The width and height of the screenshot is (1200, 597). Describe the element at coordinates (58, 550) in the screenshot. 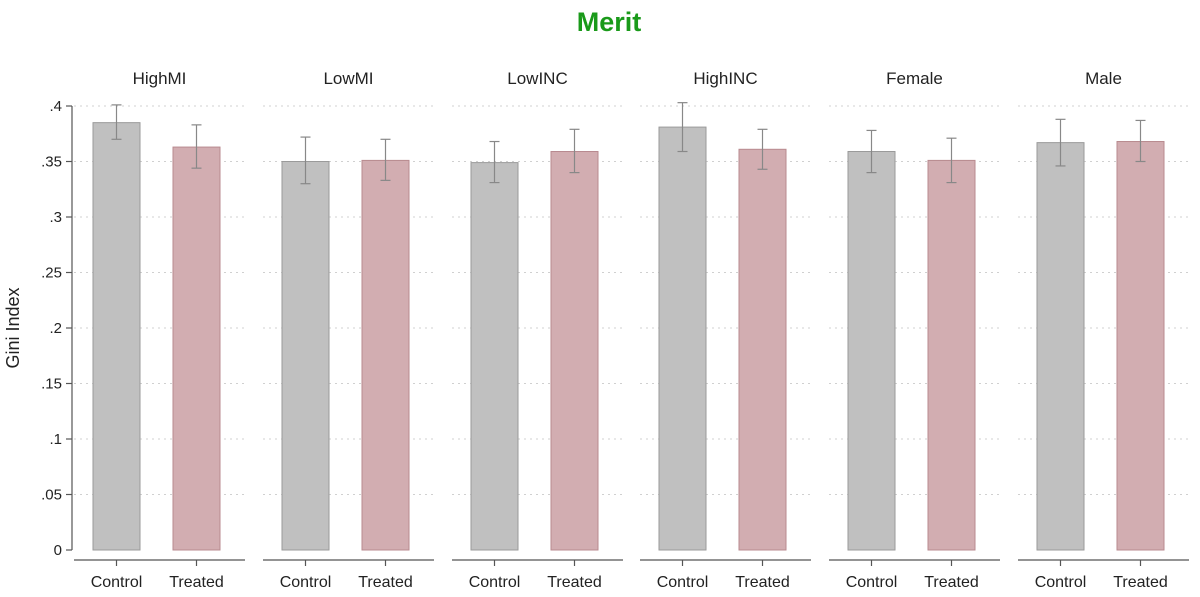

I see `y-tick-label: 0` at that location.